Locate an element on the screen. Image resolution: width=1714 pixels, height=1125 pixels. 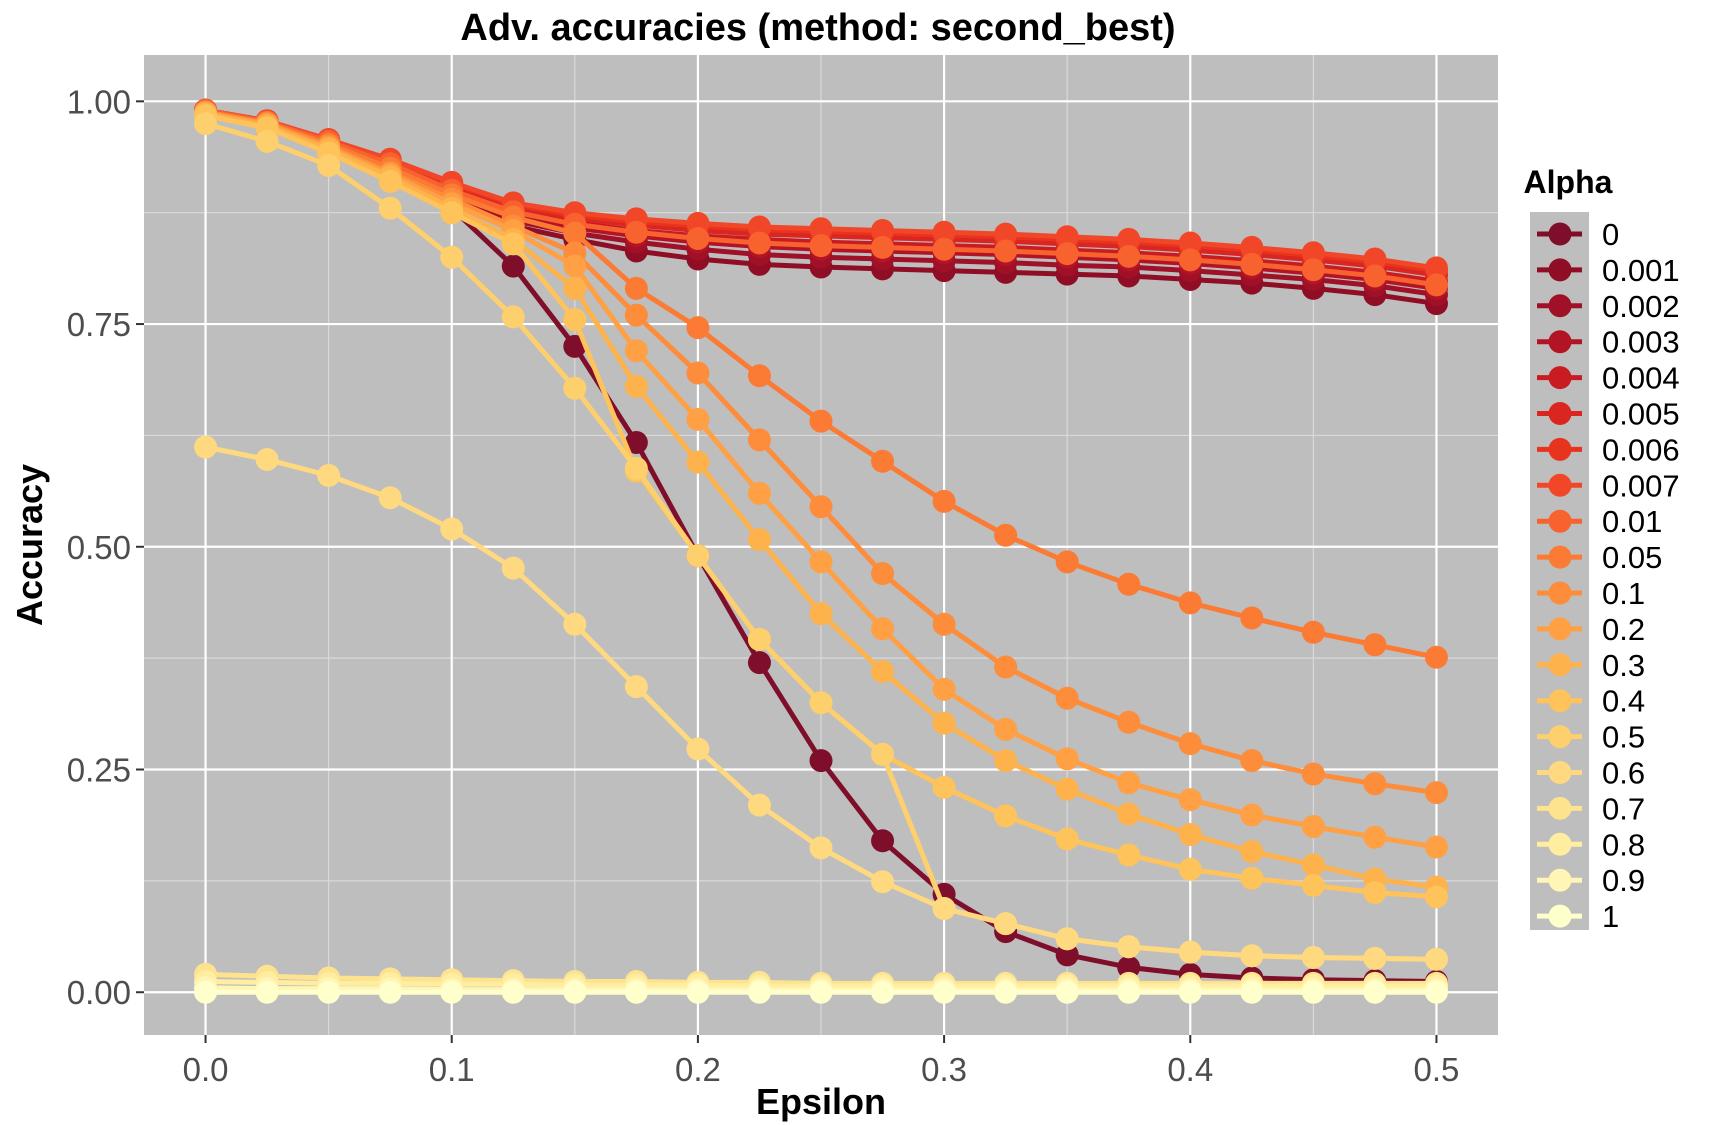
legend-item: 0.7 is located at coordinates (1591, 808).